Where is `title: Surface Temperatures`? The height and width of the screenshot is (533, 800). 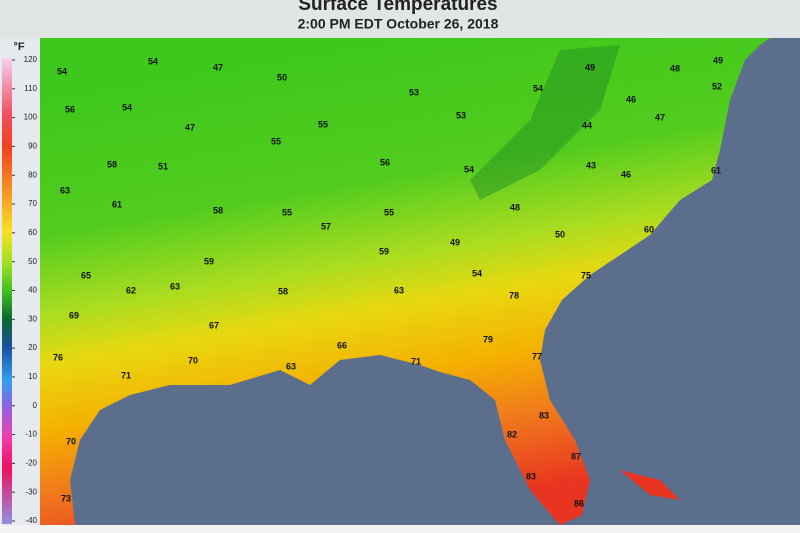
title: Surface Temperatures is located at coordinates (397, 7).